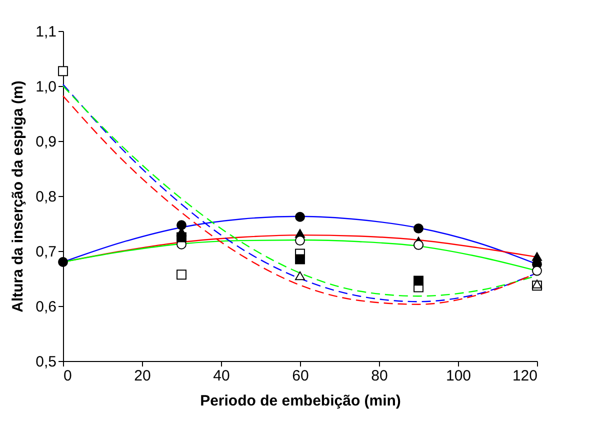 This screenshot has height=435, width=590. Describe the element at coordinates (300, 376) in the screenshot. I see `x-tick-label: 60` at that location.